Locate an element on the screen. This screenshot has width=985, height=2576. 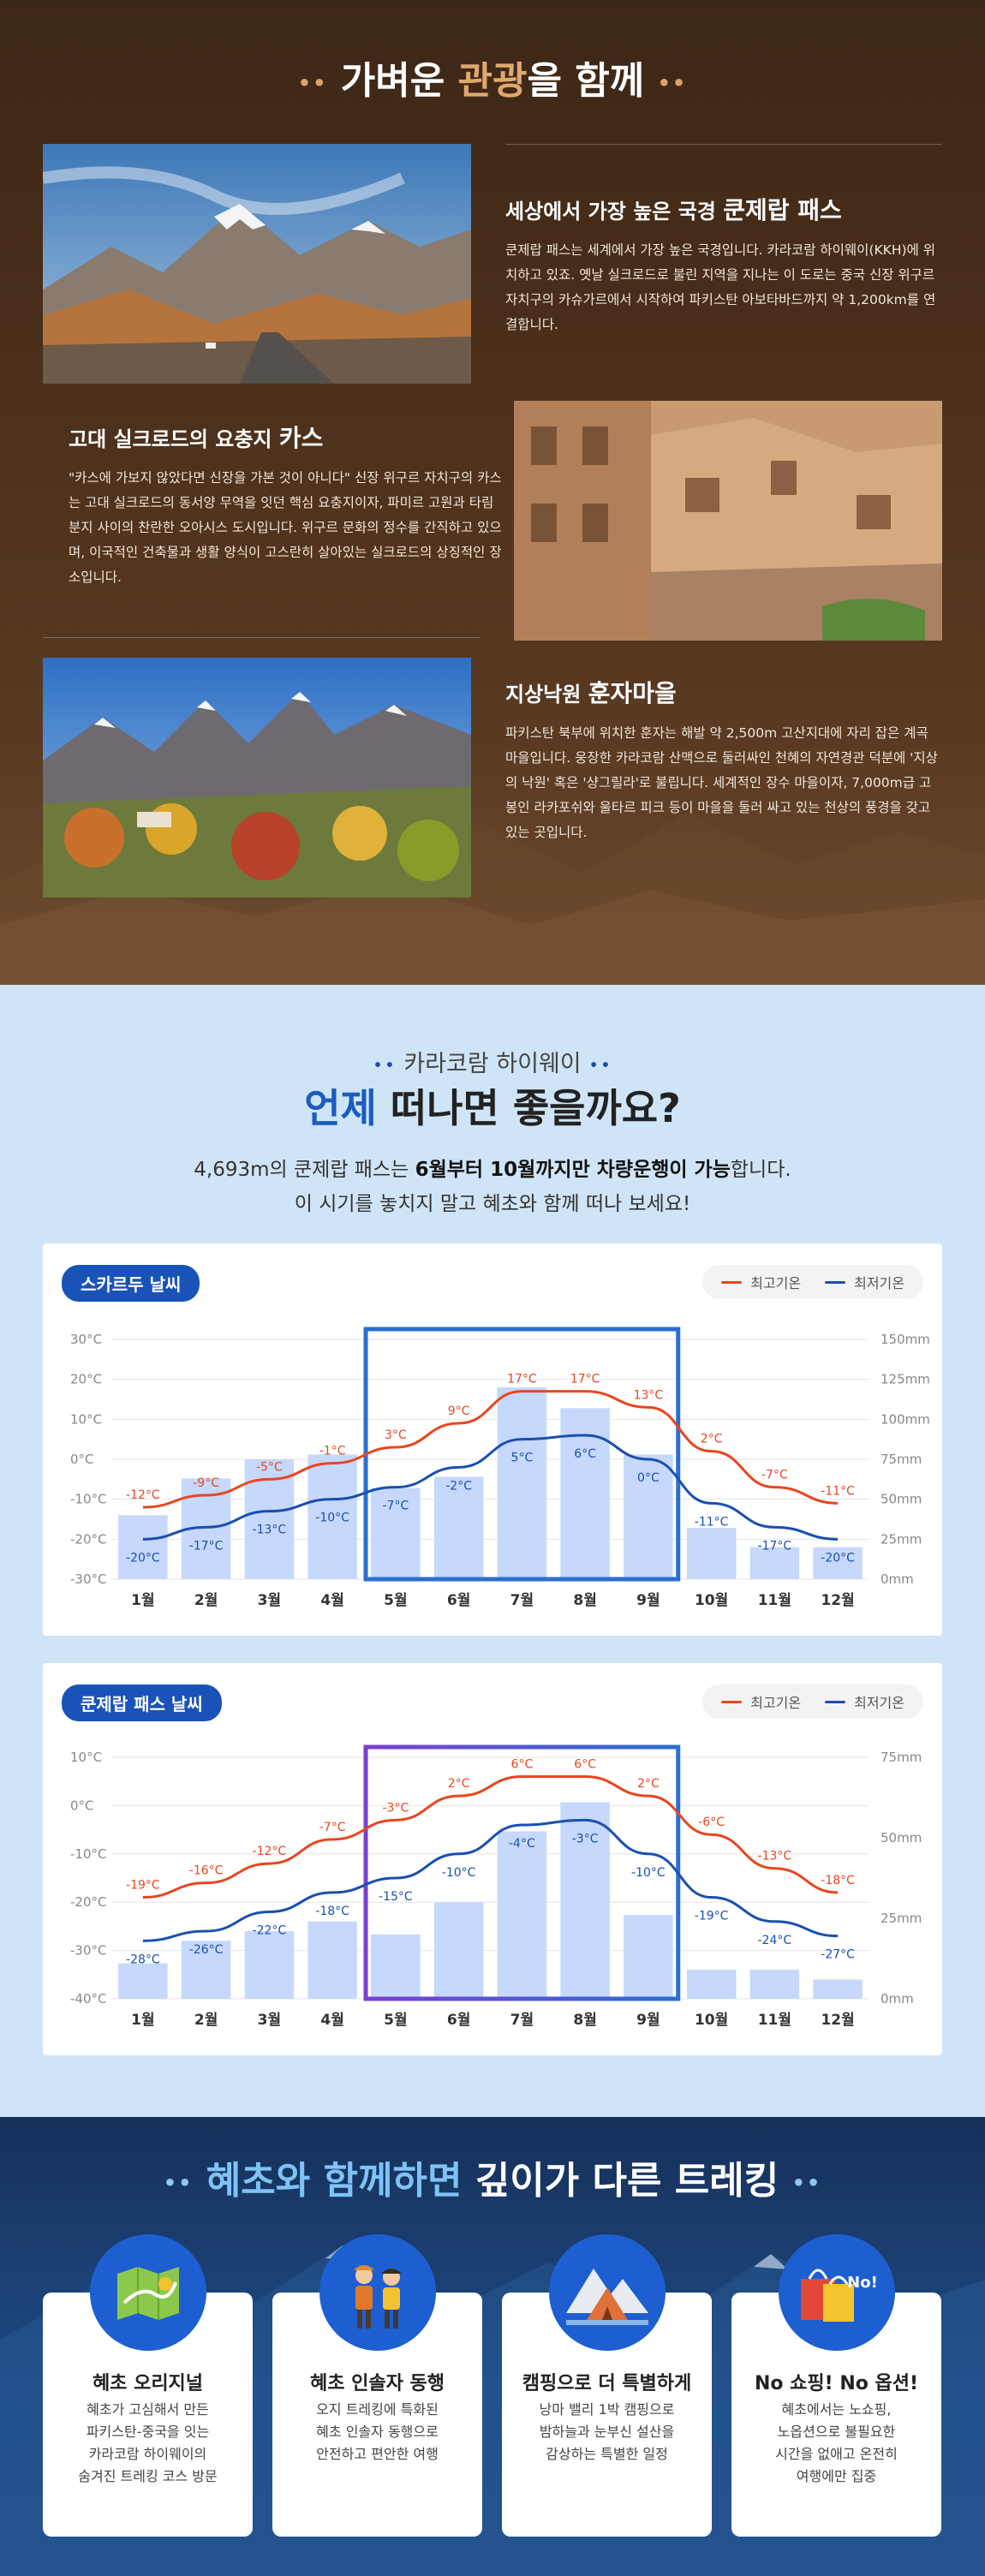
chart-title-badge: 스카르두 날씨 is located at coordinates (131, 1284).